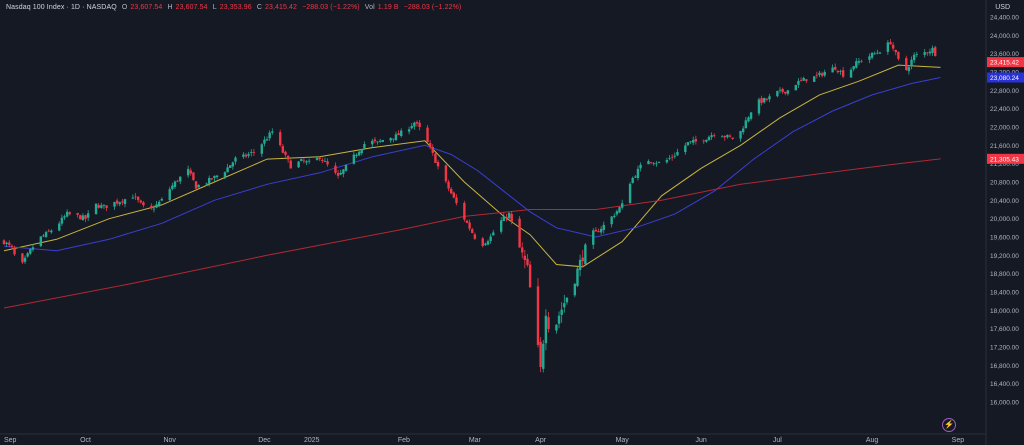 This screenshot has height=445, width=1024. I want to click on symbol-title: Nasdaq 100 Index · 1D · NASDAQ, so click(61, 7).